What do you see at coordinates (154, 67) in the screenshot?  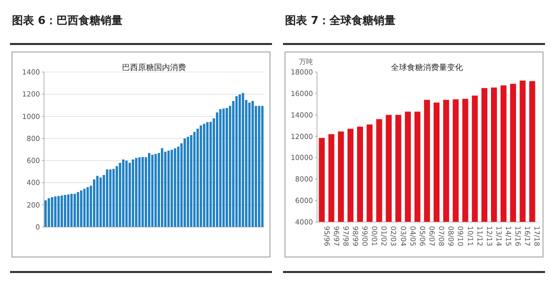 I see `chart-subtitle: 巴西原糖国内消费` at bounding box center [154, 67].